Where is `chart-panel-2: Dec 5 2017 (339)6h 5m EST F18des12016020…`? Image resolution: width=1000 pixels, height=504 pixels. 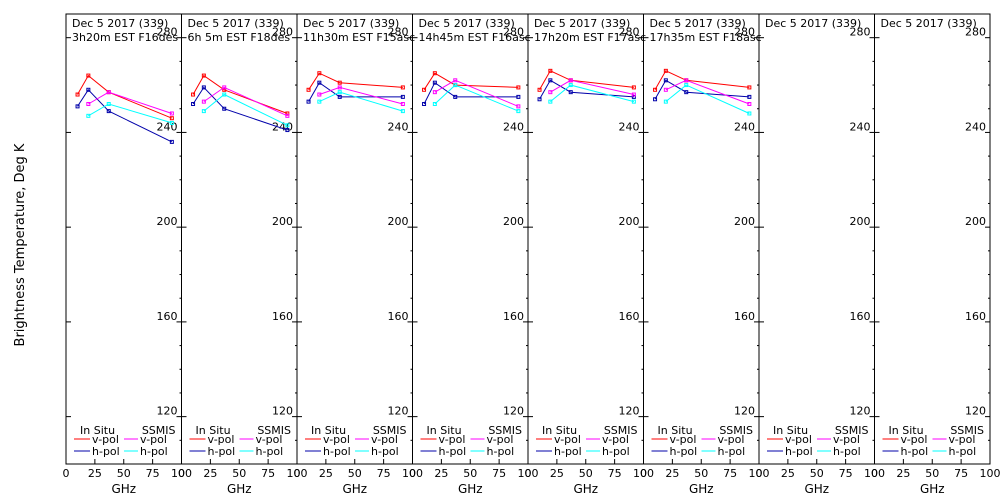 chart-panel-2: Dec 5 2017 (339)6h 5m EST F18des12016020… is located at coordinates (243, 255).